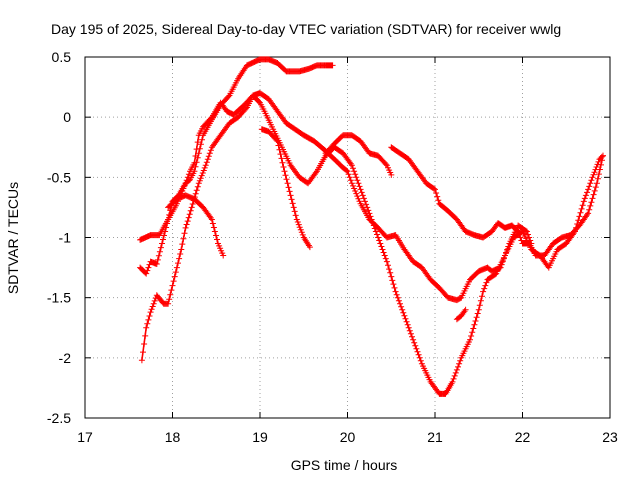 The image size is (640, 480). Describe the element at coordinates (62, 57) in the screenshot. I see `y-tick-label: 0.5` at that location.